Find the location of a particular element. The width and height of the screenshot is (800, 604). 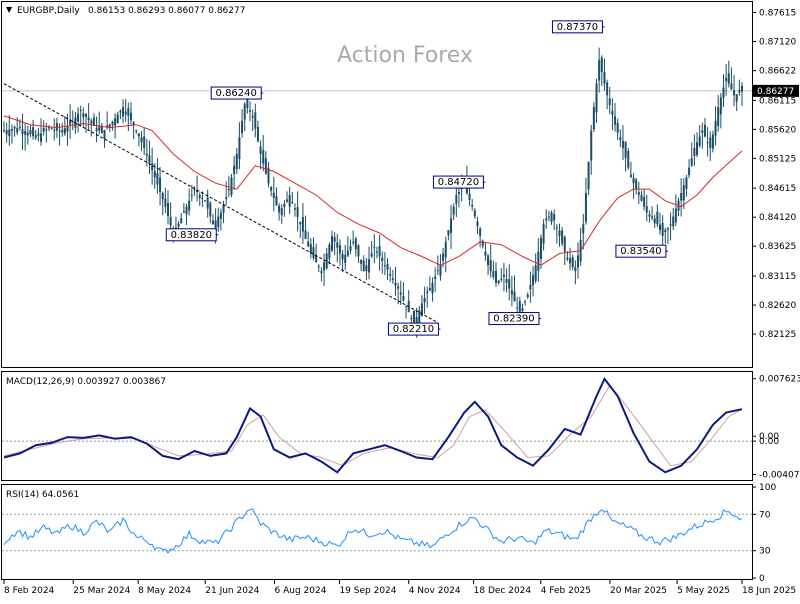

price-axis-tick-label: 0.83625 is located at coordinates (777, 247).